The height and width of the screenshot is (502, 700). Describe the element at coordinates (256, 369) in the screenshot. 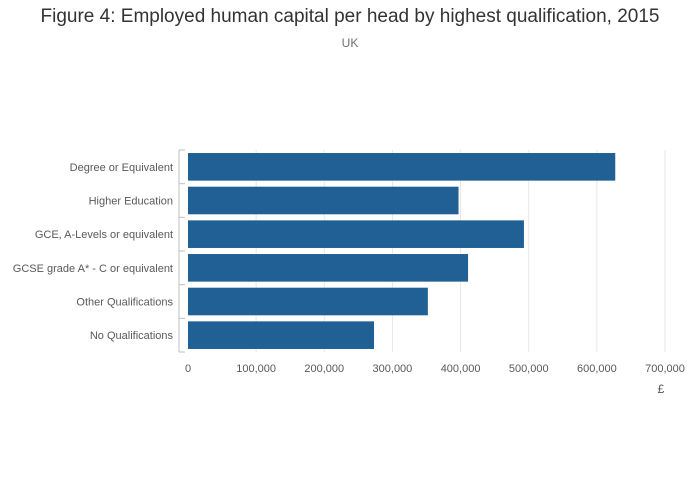

I see `x-tick-label: 100,000` at that location.